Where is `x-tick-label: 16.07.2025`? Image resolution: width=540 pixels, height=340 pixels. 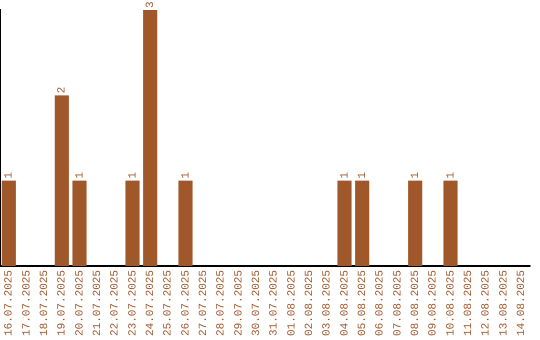 x-tick-label: 16.07.2025 is located at coordinates (10, 303).